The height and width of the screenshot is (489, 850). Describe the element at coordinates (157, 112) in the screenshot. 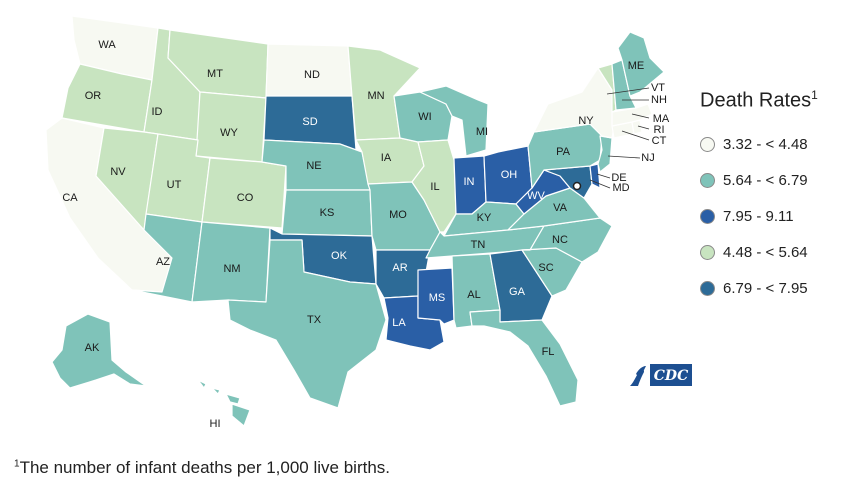

I see `state-label-ID: ID` at that location.